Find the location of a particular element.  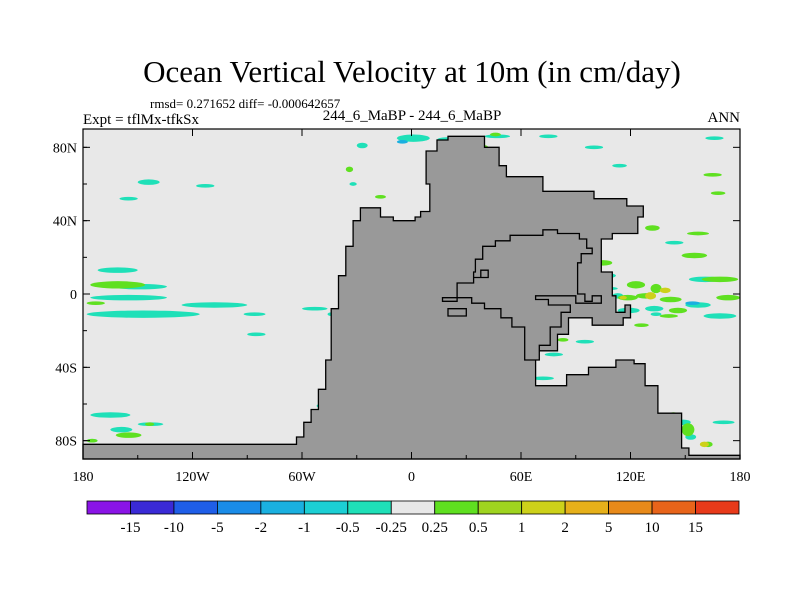

y-tick-label: 40N is located at coordinates (65, 222).